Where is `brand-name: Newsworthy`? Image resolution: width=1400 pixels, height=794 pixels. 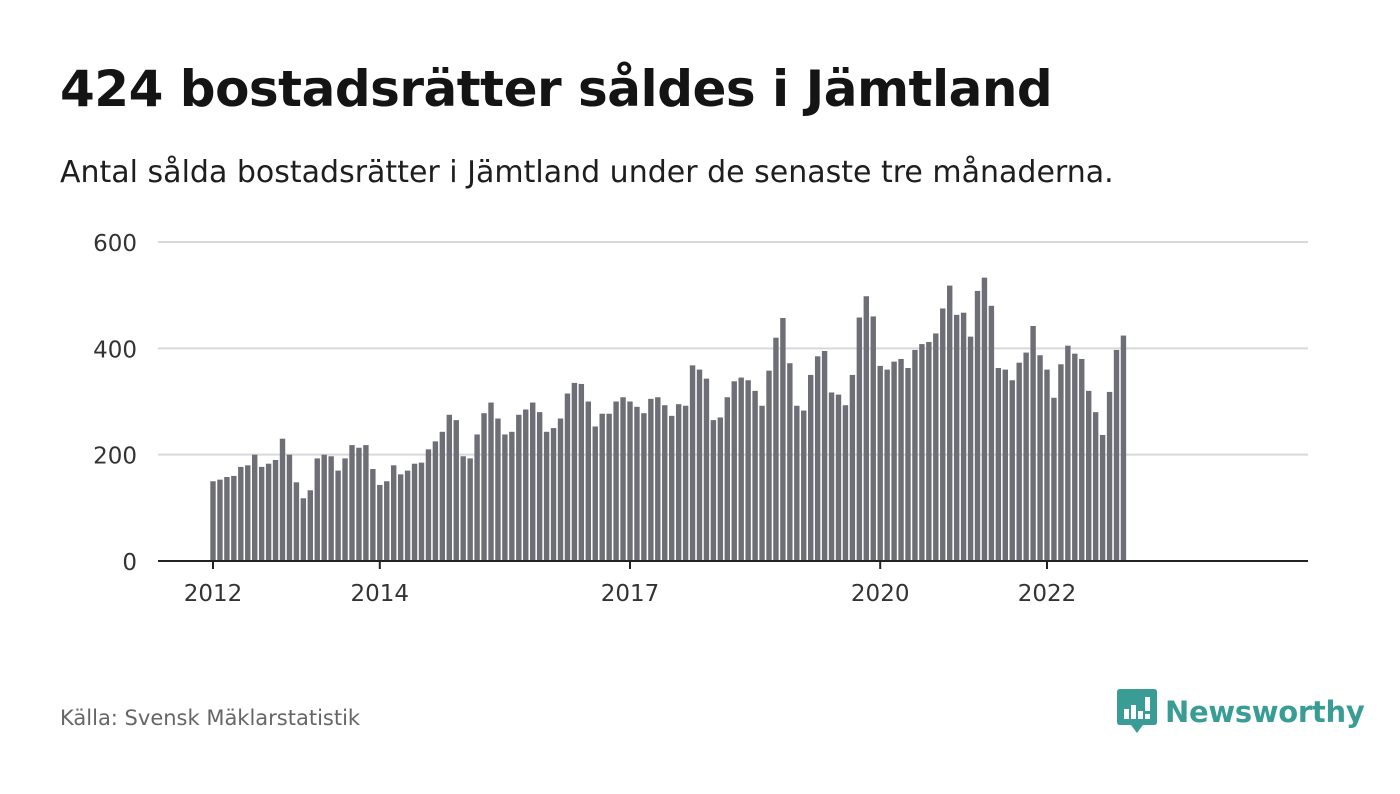 brand-name: Newsworthy is located at coordinates (1265, 712).